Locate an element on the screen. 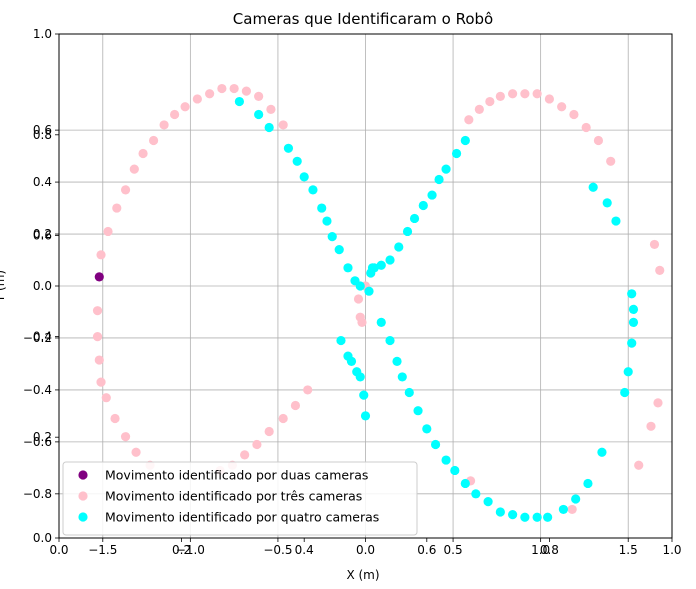 The width and height of the screenshot is (696, 589). x-tick-label: 1.0 is located at coordinates (540, 550).